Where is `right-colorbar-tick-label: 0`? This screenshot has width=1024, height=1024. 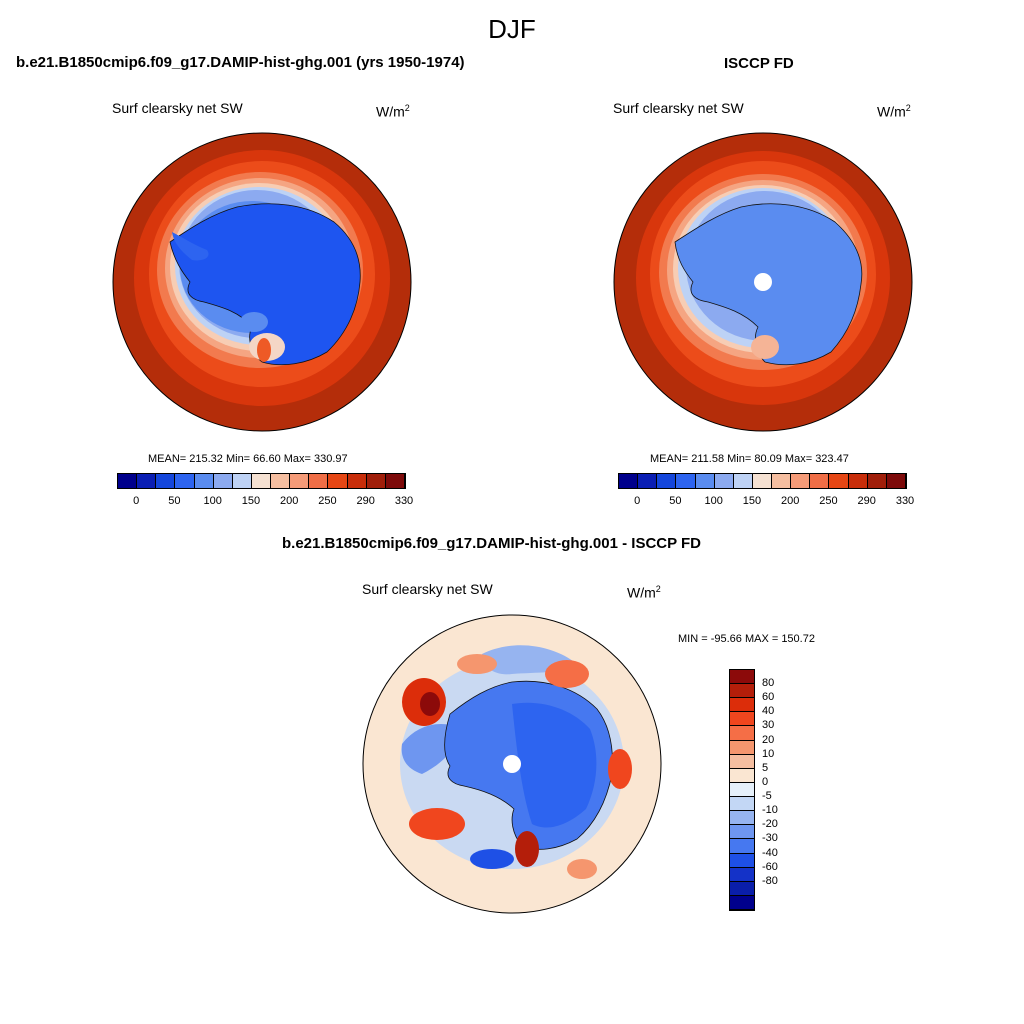
right-colorbar-tick-label: 0 is located at coordinates (637, 501).